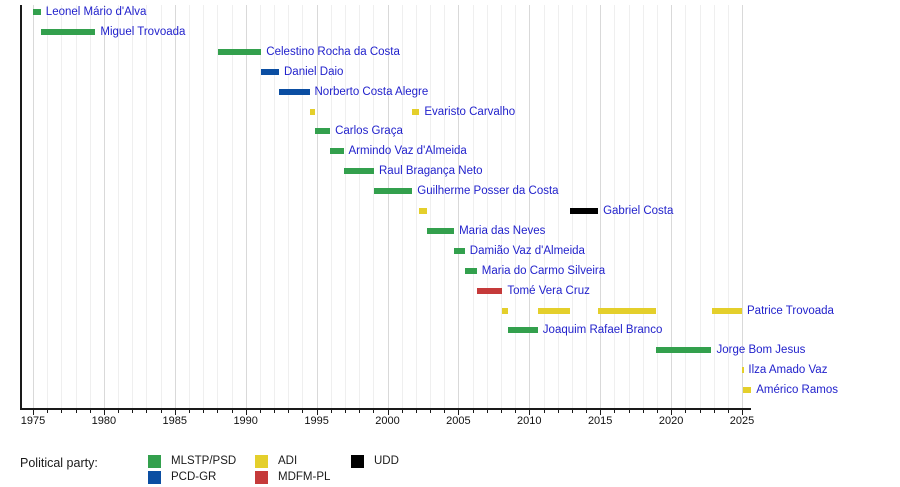 The image size is (900, 487). Describe the element at coordinates (360, 411) in the screenshot. I see `minor-tick-1998` at that location.